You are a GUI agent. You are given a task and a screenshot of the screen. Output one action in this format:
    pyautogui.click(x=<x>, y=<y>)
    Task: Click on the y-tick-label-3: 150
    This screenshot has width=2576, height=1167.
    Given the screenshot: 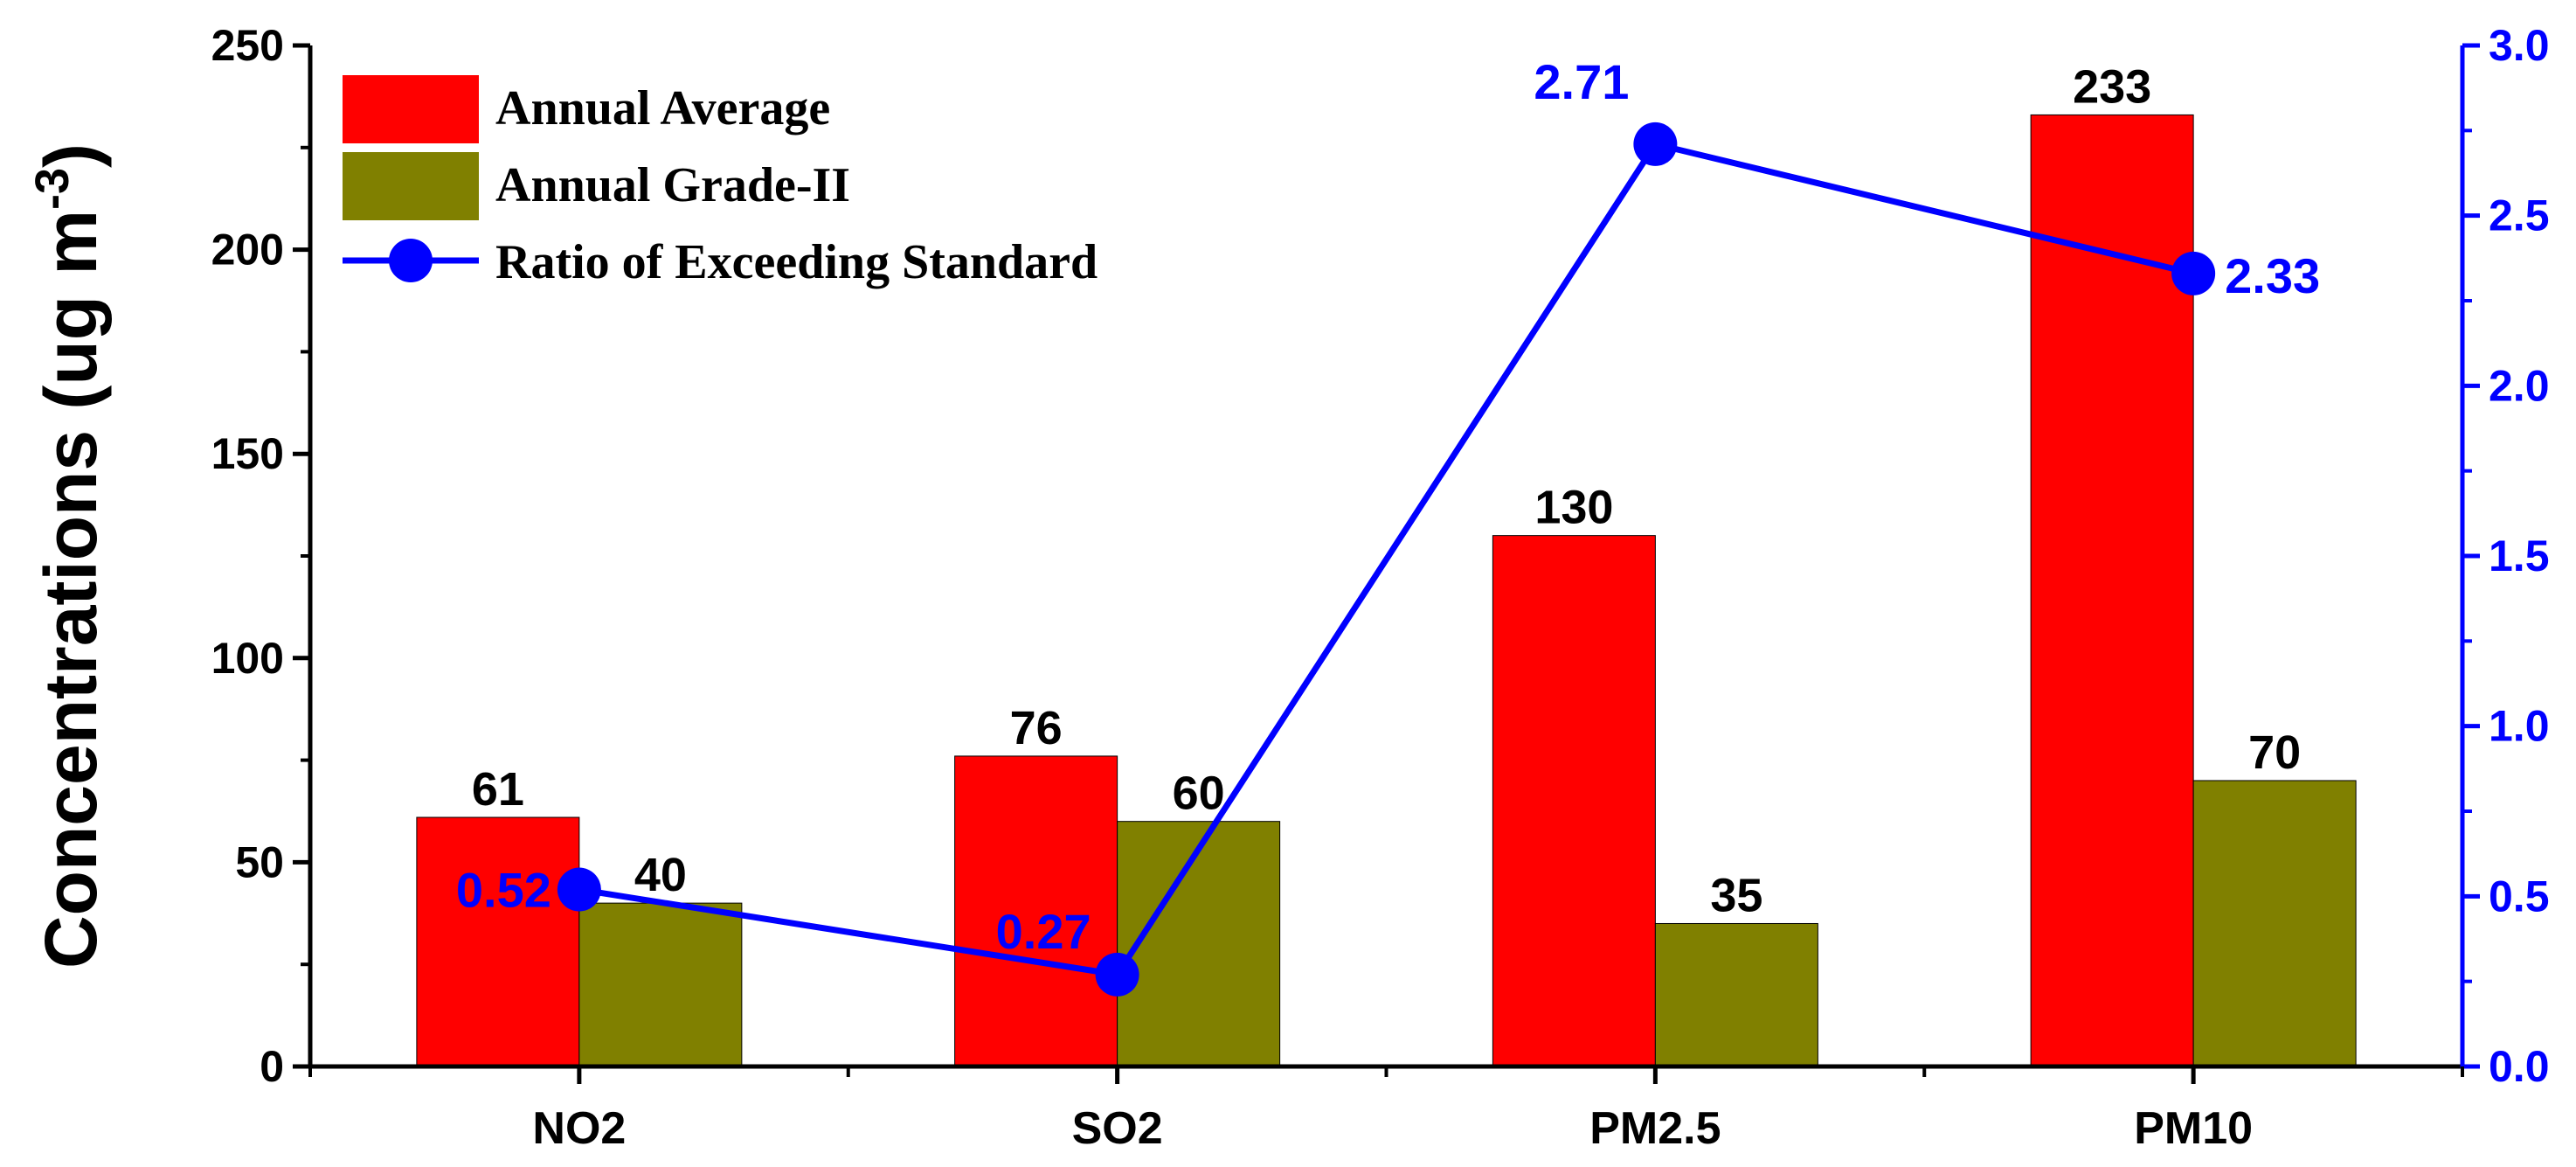 What is the action you would take?
    pyautogui.click(x=247, y=453)
    